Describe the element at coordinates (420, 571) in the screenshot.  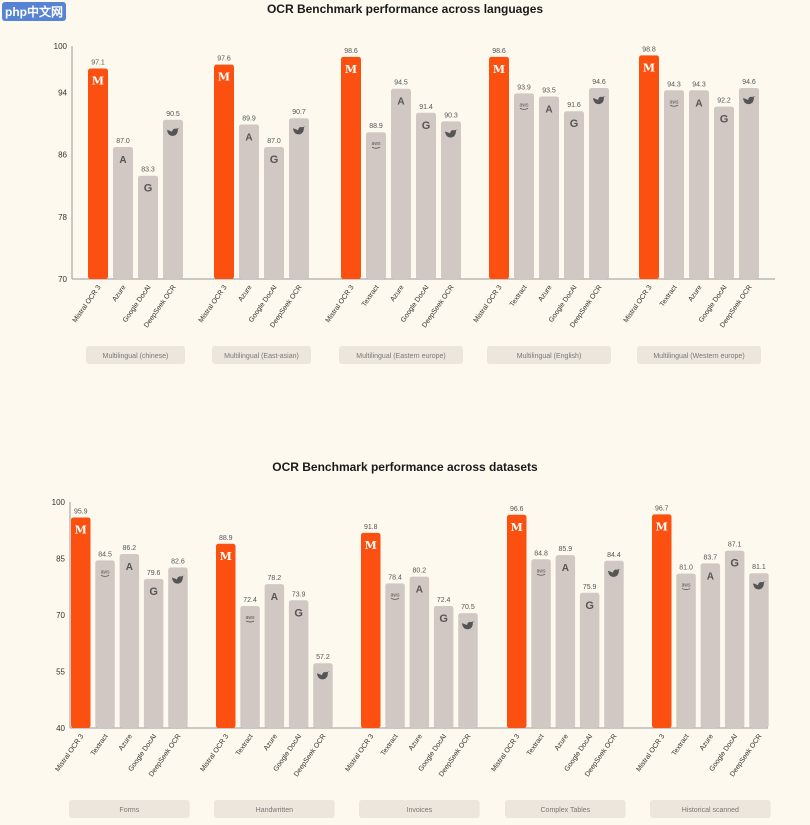
I see `data-label: 80.2` at that location.